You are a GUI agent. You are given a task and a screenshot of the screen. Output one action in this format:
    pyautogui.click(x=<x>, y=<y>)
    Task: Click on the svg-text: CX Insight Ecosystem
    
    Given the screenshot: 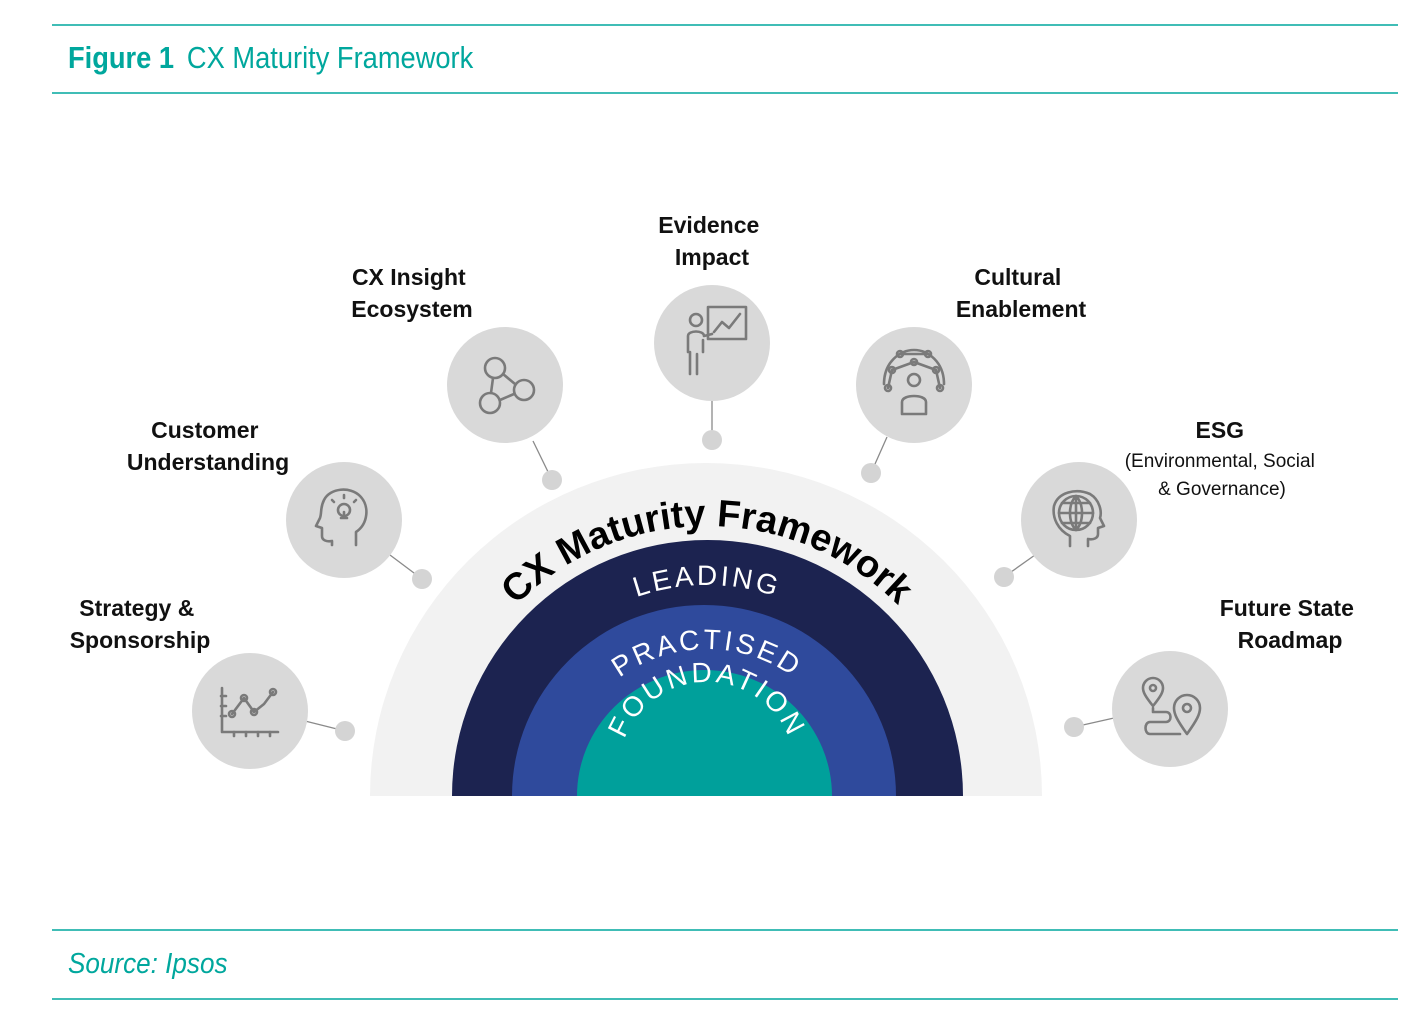 What is the action you would take?
    pyautogui.click(x=411, y=293)
    